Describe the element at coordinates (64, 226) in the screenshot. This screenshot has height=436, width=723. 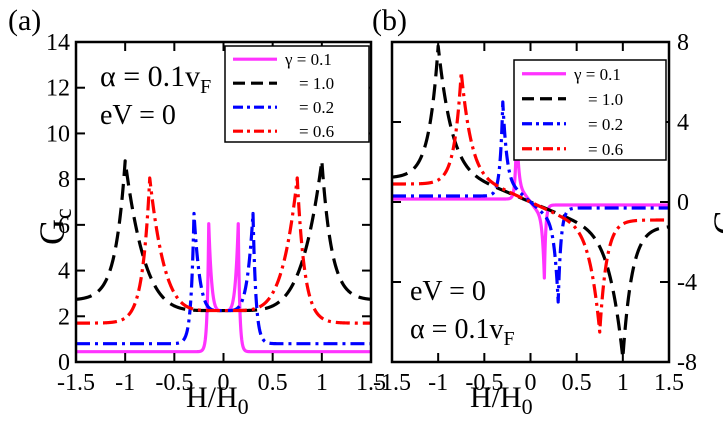
I see `y-tick-label: 6` at that location.